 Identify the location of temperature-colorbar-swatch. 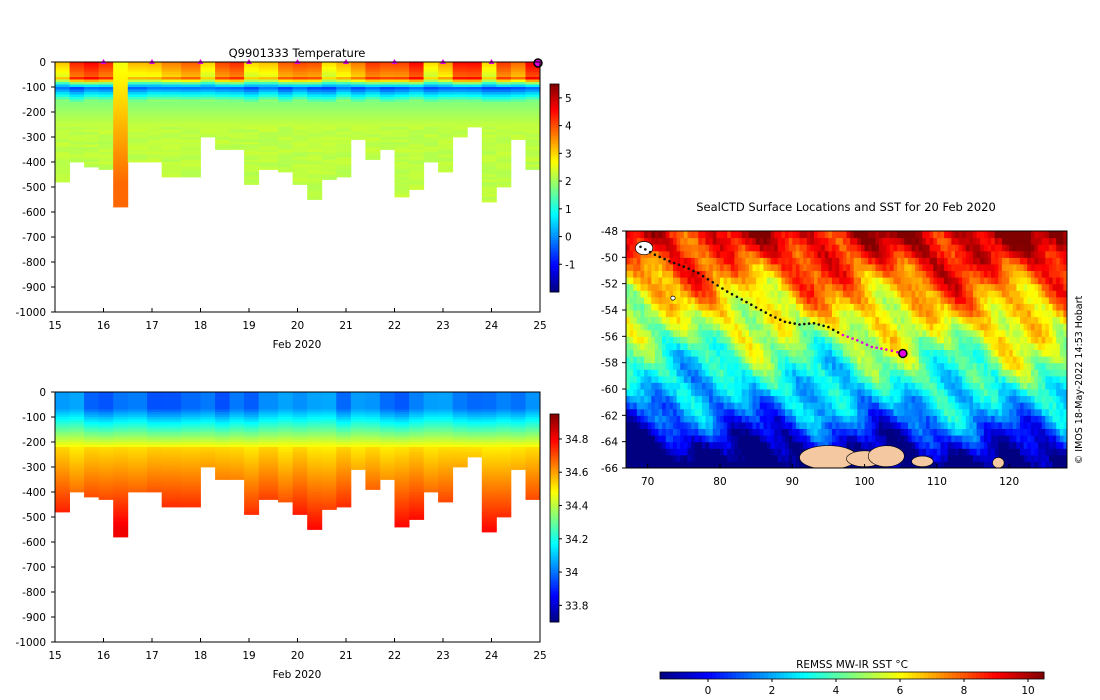
(554, 114).